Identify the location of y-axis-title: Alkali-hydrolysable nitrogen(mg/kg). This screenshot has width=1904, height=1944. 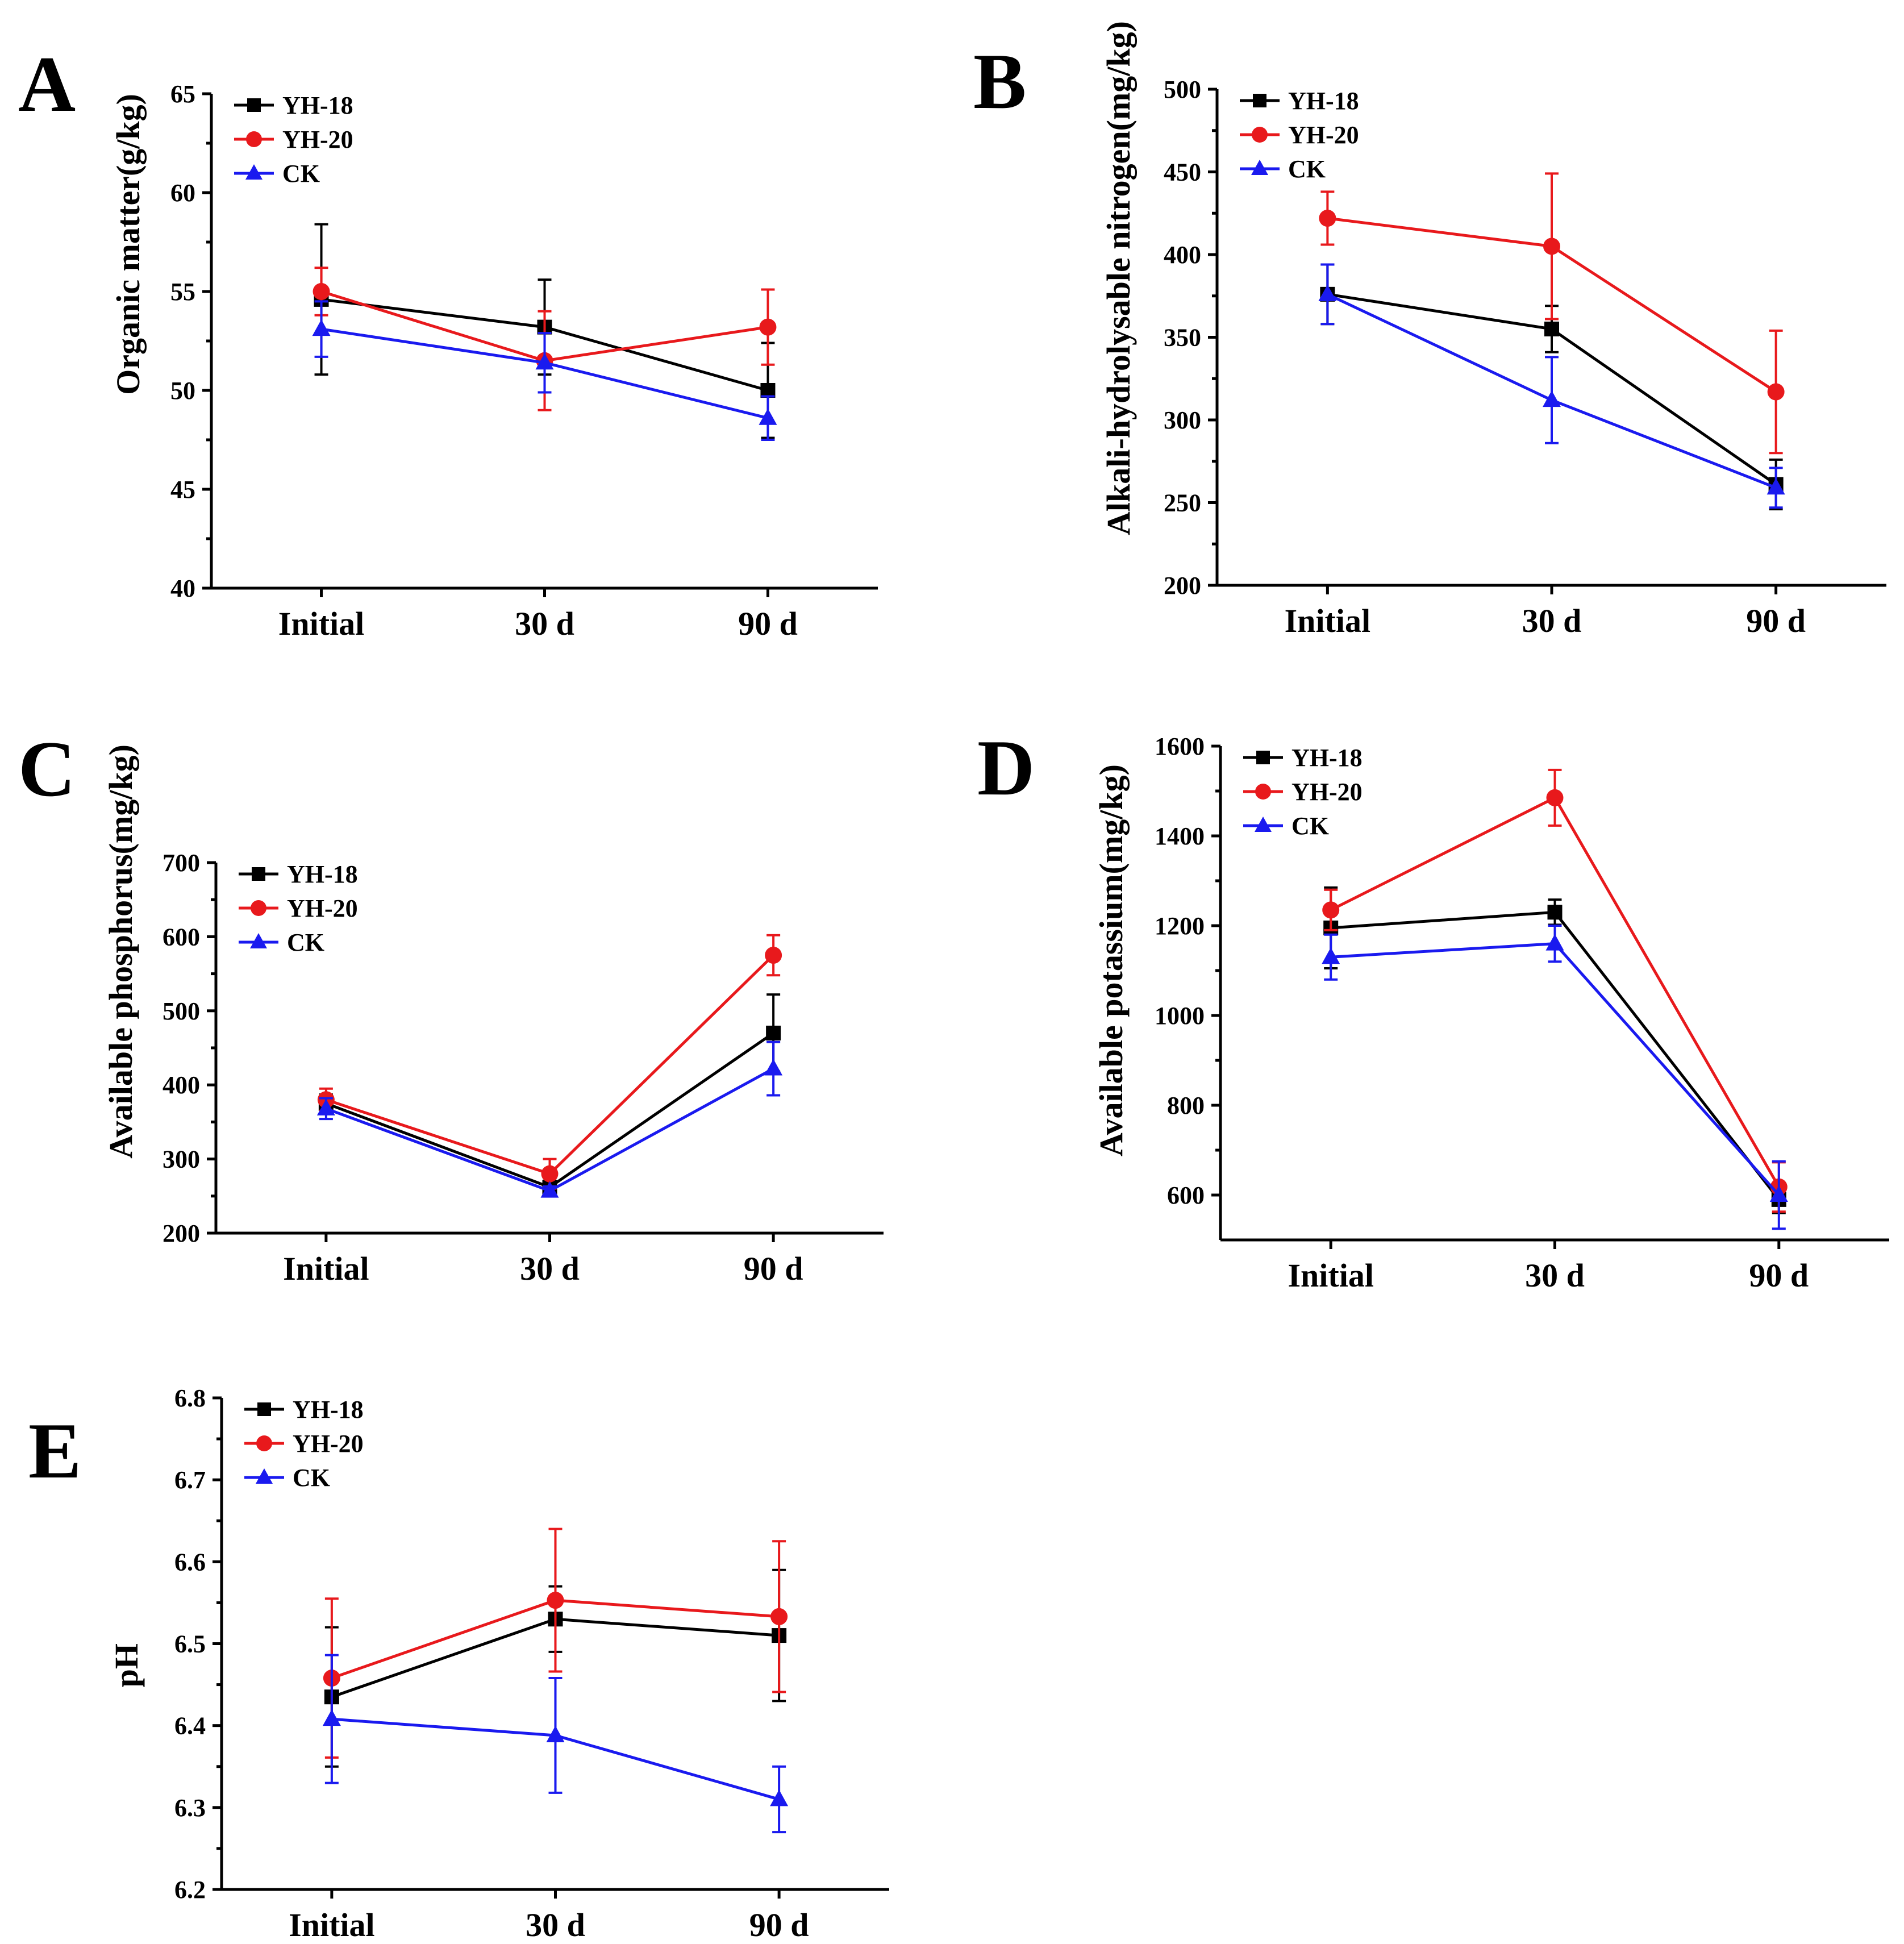
(1118, 278).